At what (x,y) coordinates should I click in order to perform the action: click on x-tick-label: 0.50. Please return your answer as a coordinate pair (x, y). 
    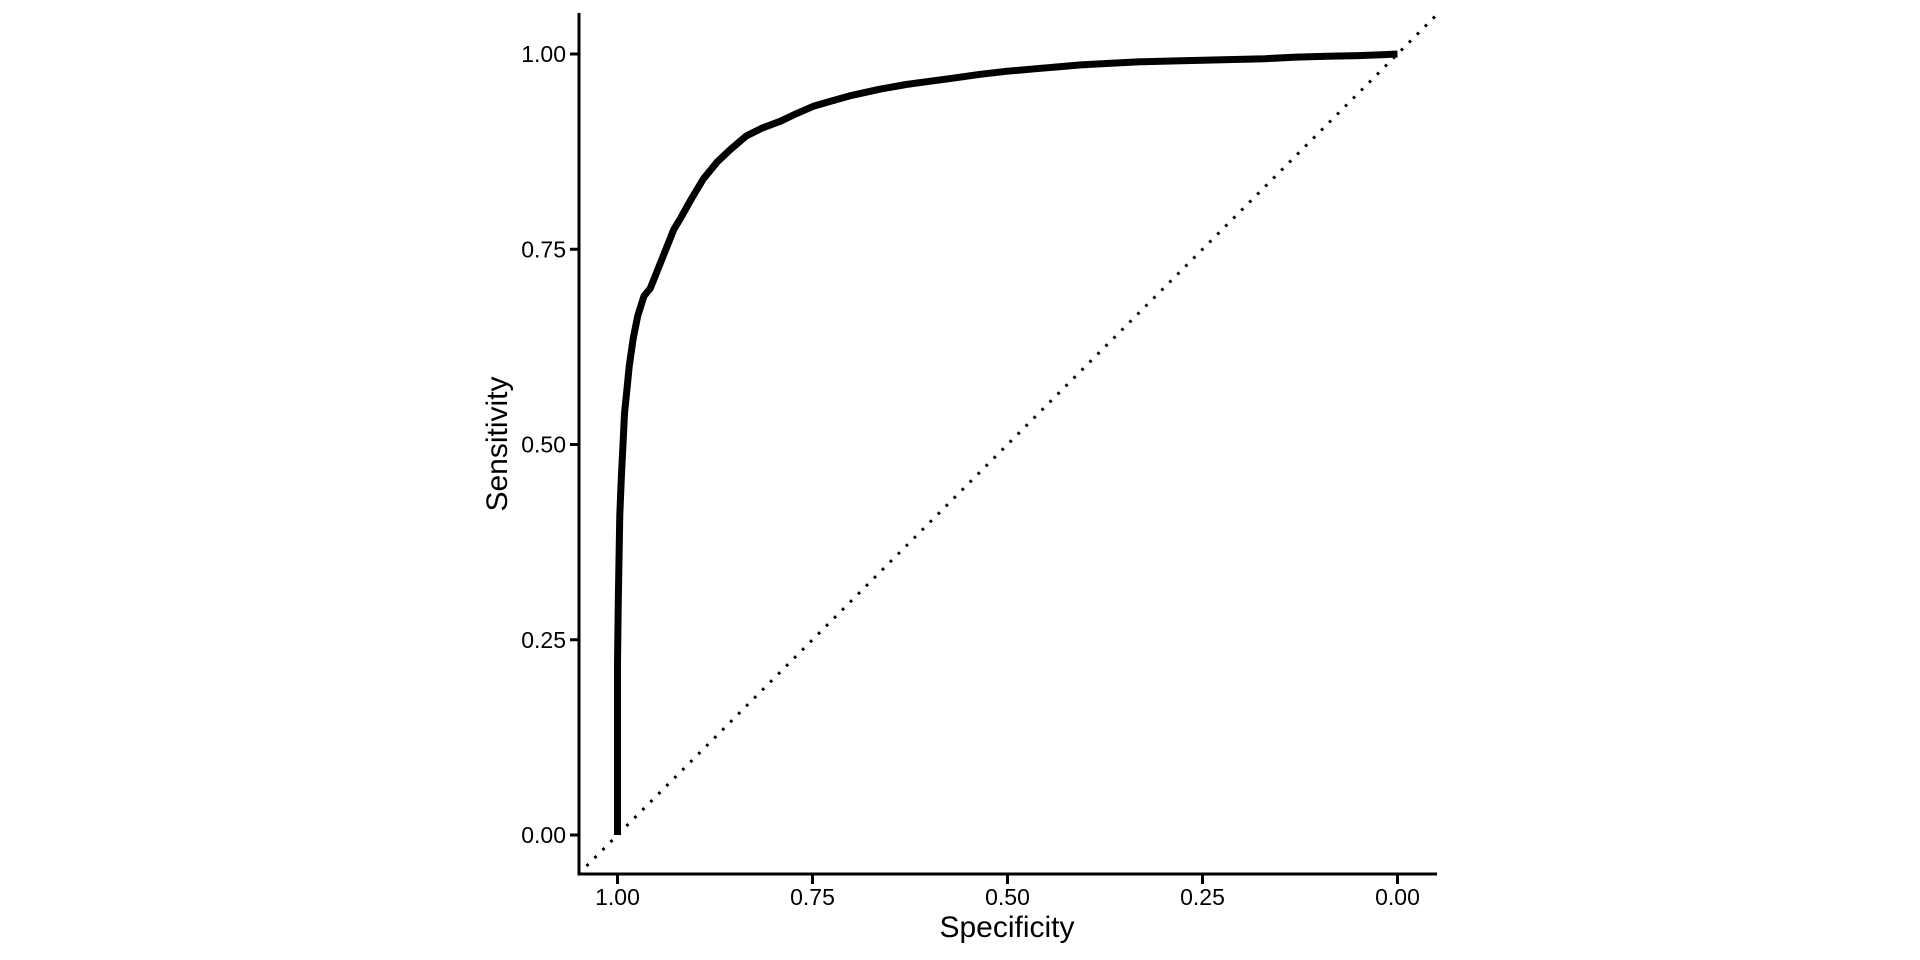
    Looking at the image, I should click on (1007, 897).